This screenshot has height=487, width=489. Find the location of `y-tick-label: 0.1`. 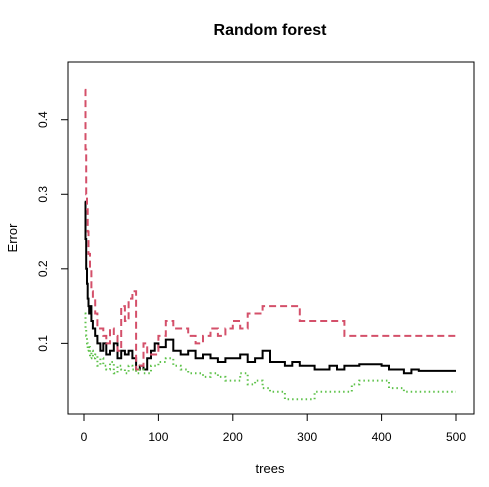

y-tick-label: 0.1 is located at coordinates (43, 343).